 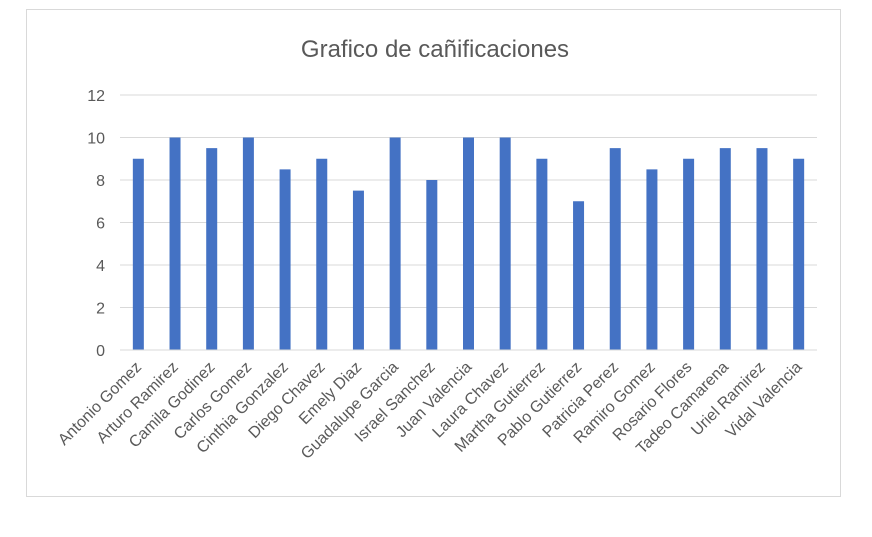 What do you see at coordinates (100, 351) in the screenshot?
I see `y-tick-label: 0` at bounding box center [100, 351].